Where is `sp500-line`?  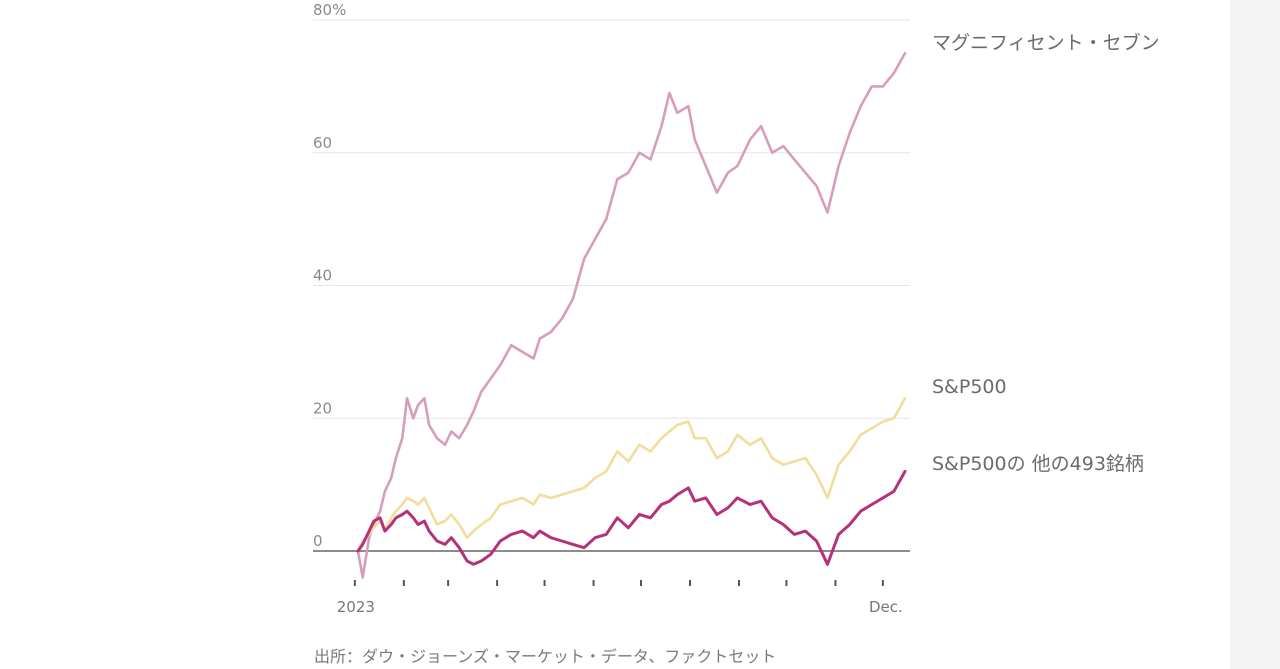 sp500-line is located at coordinates (631, 475).